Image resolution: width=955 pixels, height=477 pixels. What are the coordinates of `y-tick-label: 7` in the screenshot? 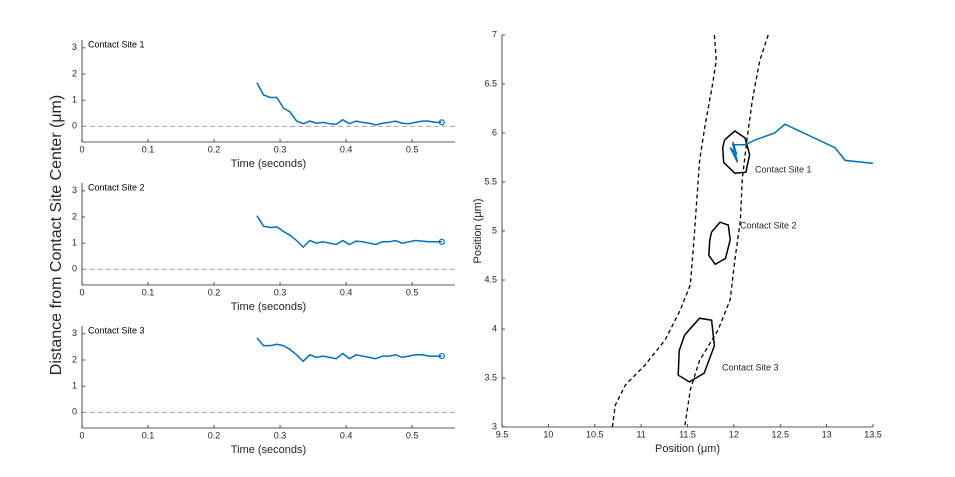 It's located at (494, 34).